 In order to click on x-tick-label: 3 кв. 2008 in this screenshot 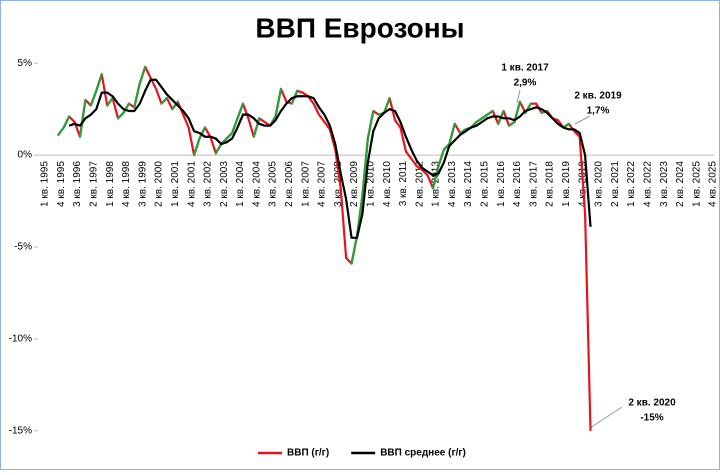, I will do `click(338, 184)`.